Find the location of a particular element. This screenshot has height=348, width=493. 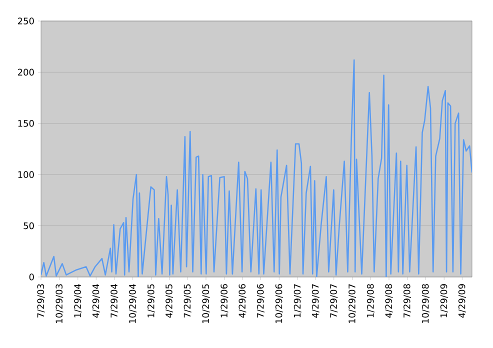

x-tick-label: 7/29/04 is located at coordinates (114, 301).